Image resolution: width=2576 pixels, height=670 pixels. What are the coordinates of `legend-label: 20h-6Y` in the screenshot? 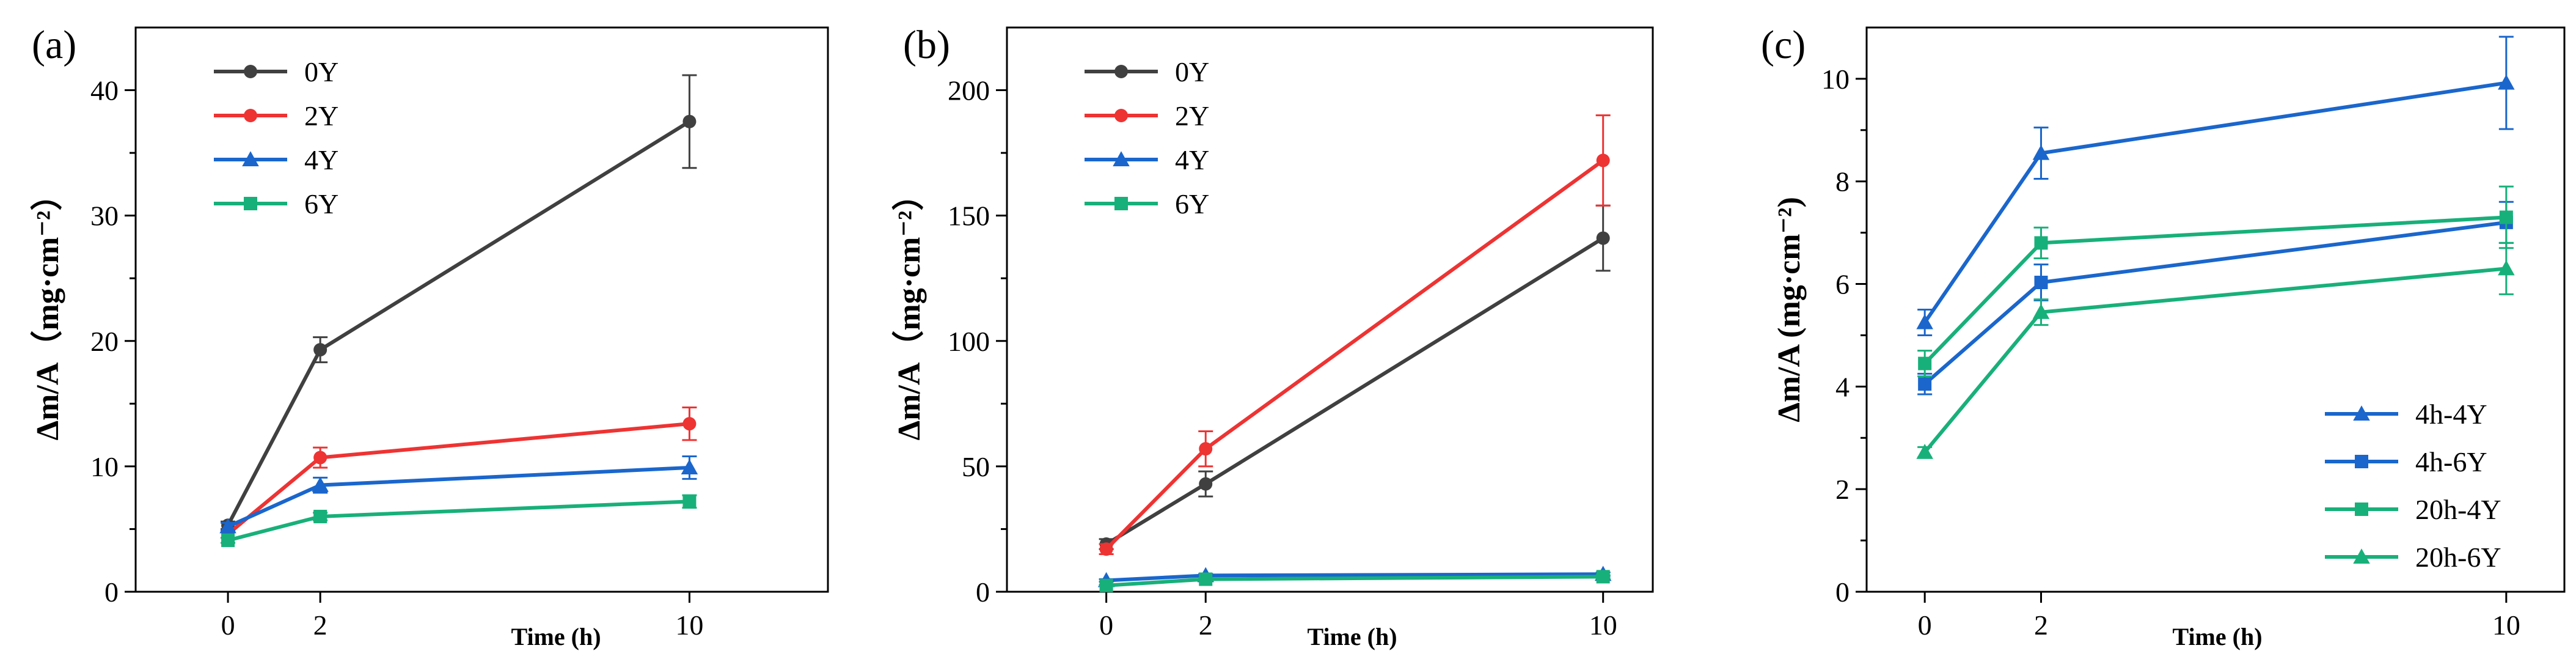 It's located at (2458, 557).